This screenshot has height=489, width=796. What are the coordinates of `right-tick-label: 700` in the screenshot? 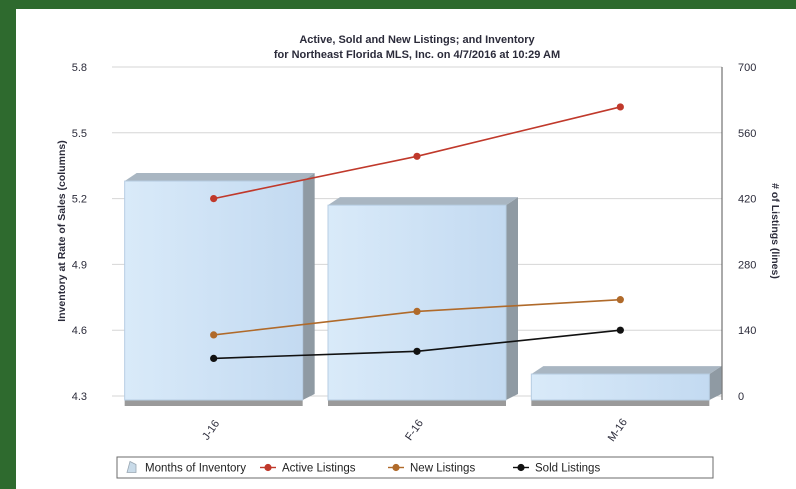 It's located at (747, 68).